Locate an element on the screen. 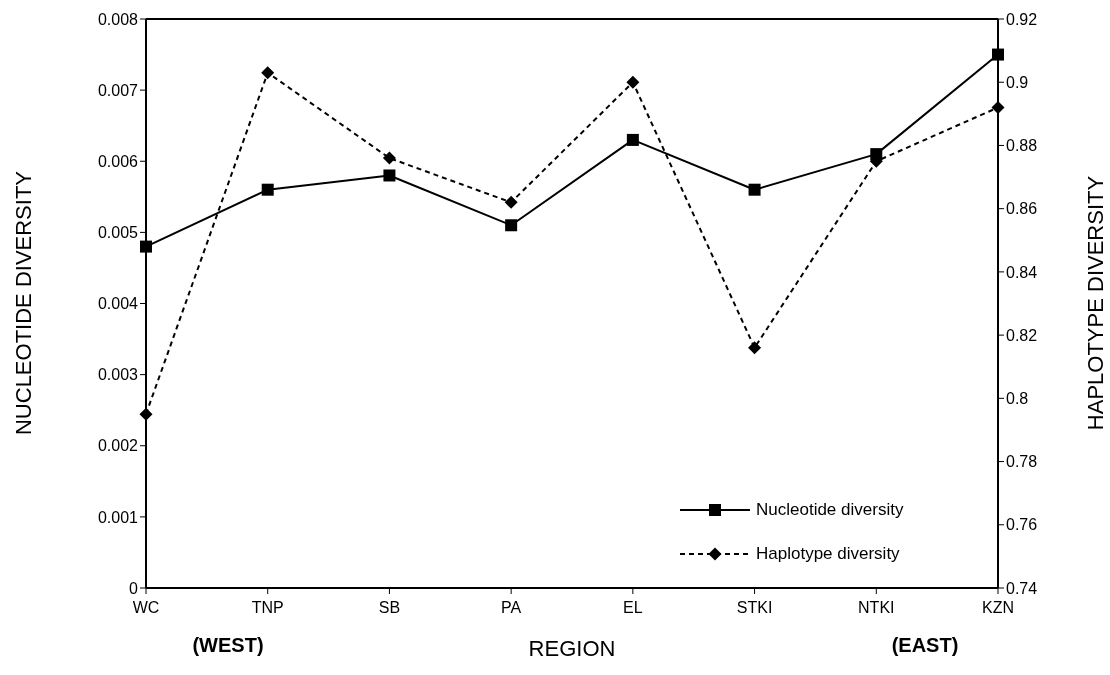  y2-axis-title: HAPLOTYPE DIVERSITY is located at coordinates (1096, 303).